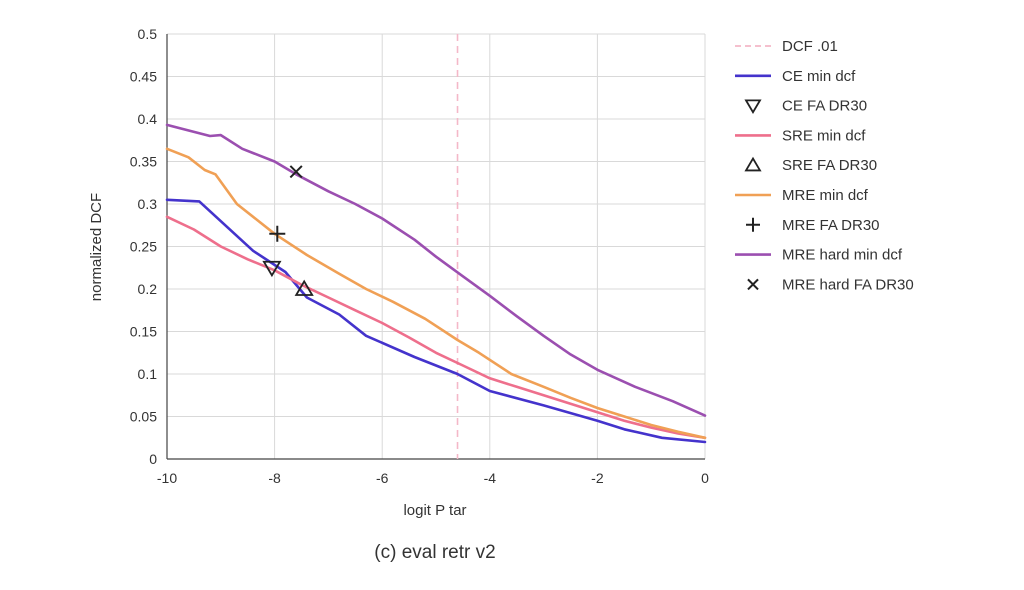  Describe the element at coordinates (148, 119) in the screenshot. I see `y-tick-label: 0.4` at that location.